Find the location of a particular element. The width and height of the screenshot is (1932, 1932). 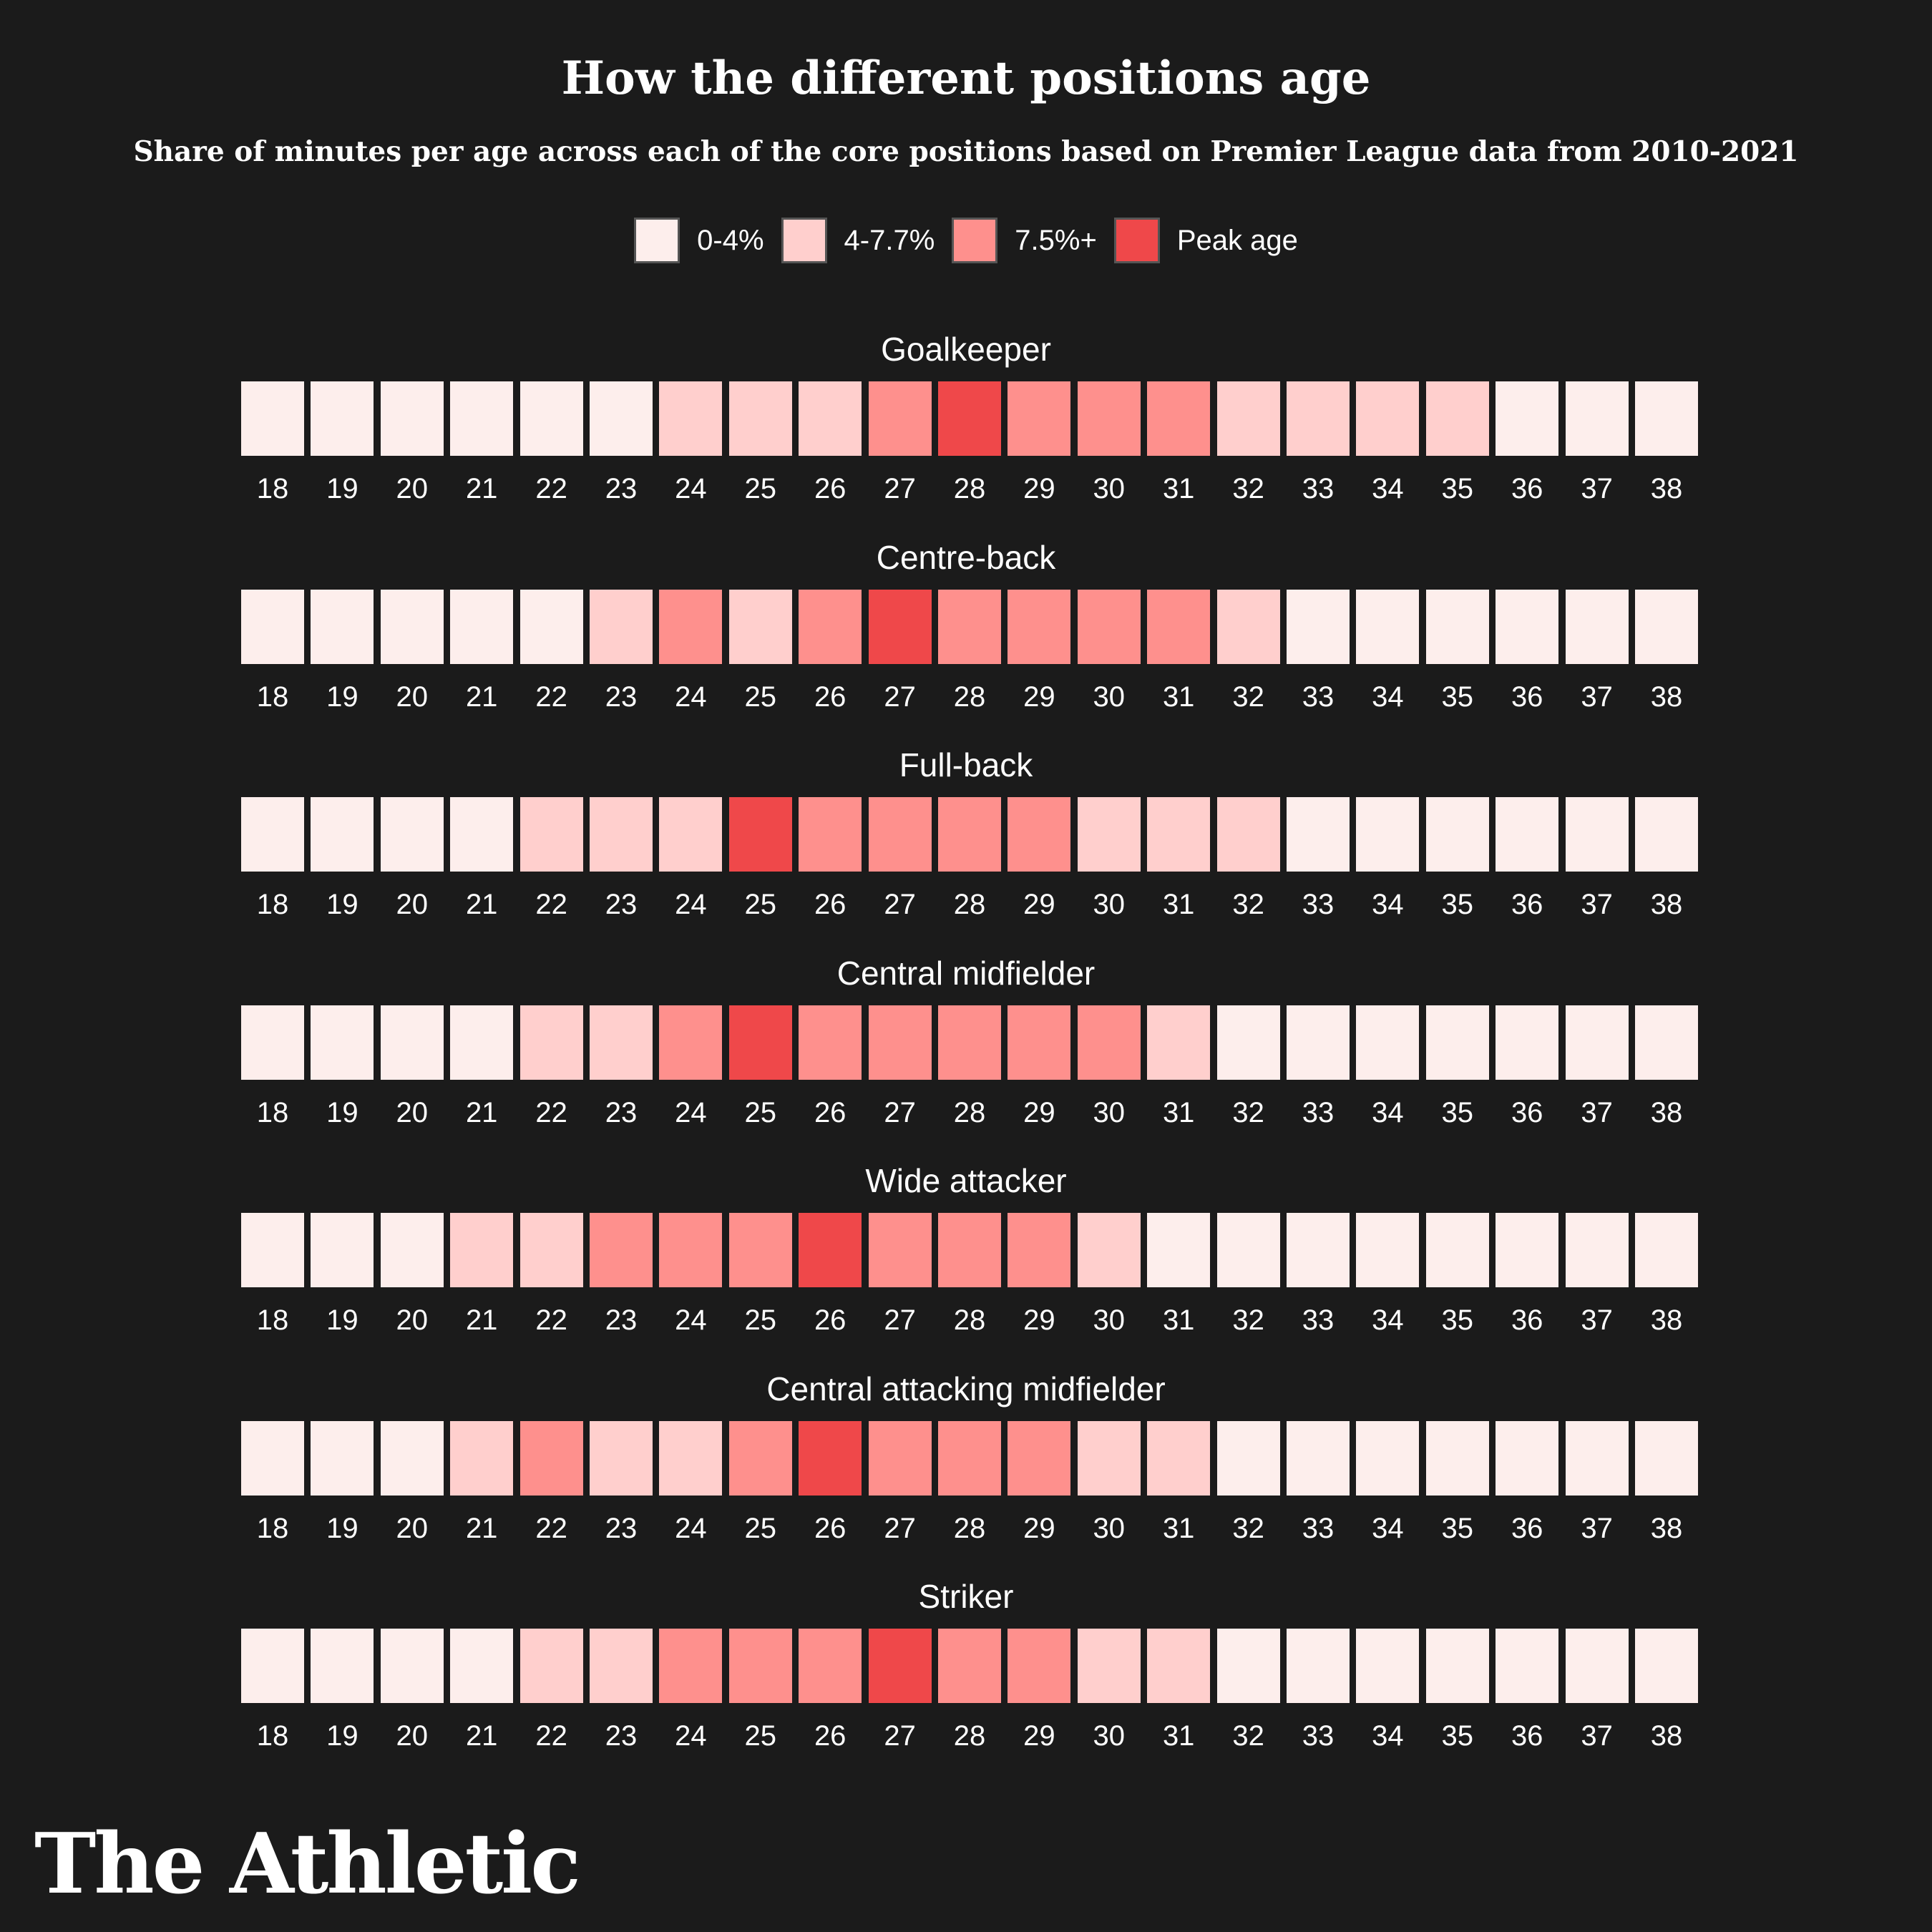

age-label-goalkeeper-29: 29 is located at coordinates (1039, 488).